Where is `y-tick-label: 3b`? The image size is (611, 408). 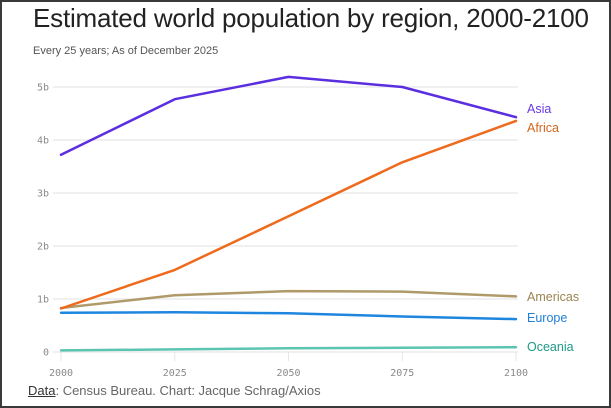
y-tick-label: 3b is located at coordinates (43, 194).